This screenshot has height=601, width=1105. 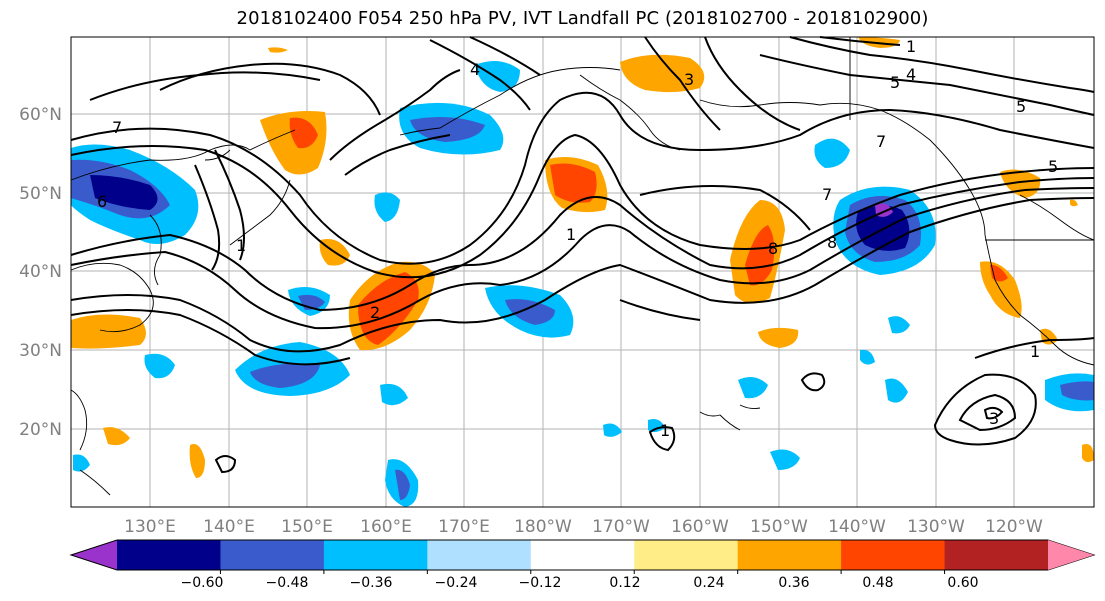 What do you see at coordinates (793, 583) in the screenshot?
I see `colorbar-tick-label: 0.36` at bounding box center [793, 583].